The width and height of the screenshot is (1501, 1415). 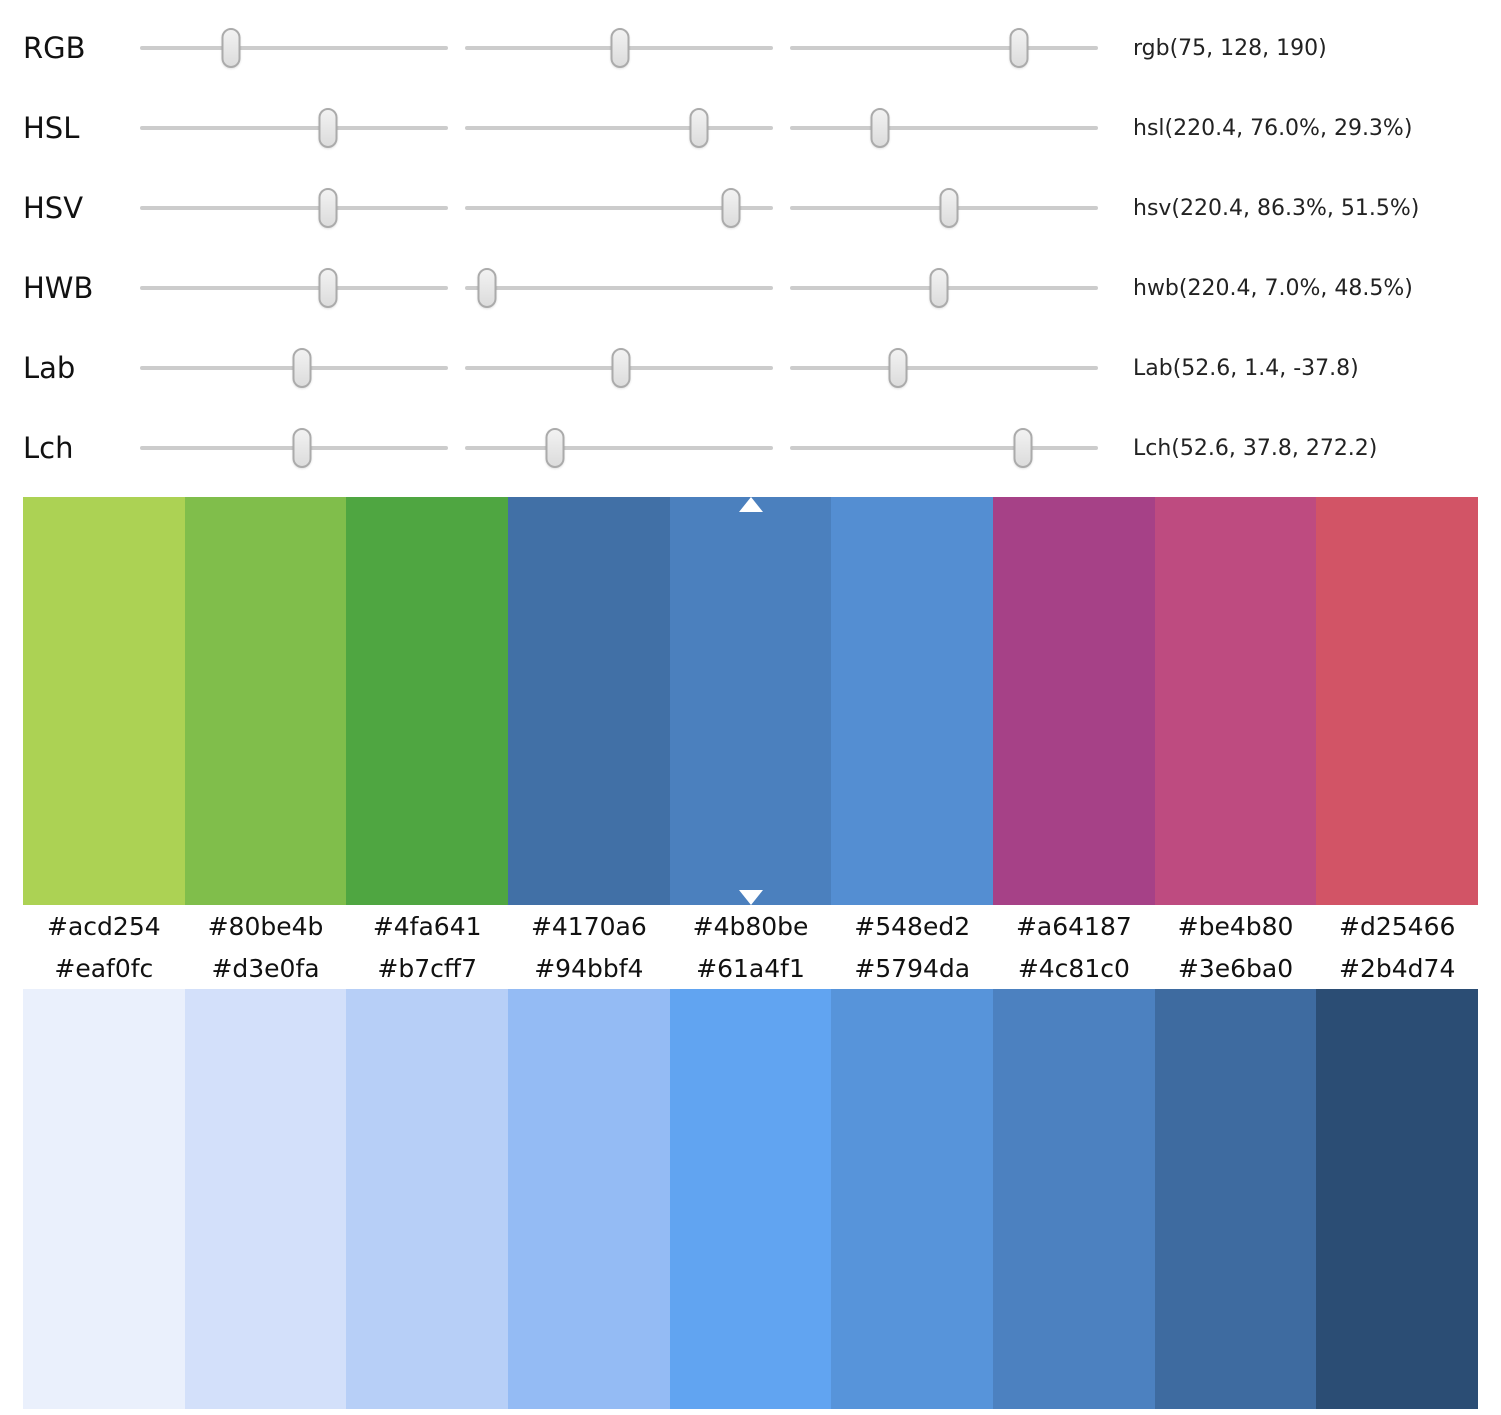 What do you see at coordinates (54, 48) in the screenshot?
I see `color-model-label: RGB` at bounding box center [54, 48].